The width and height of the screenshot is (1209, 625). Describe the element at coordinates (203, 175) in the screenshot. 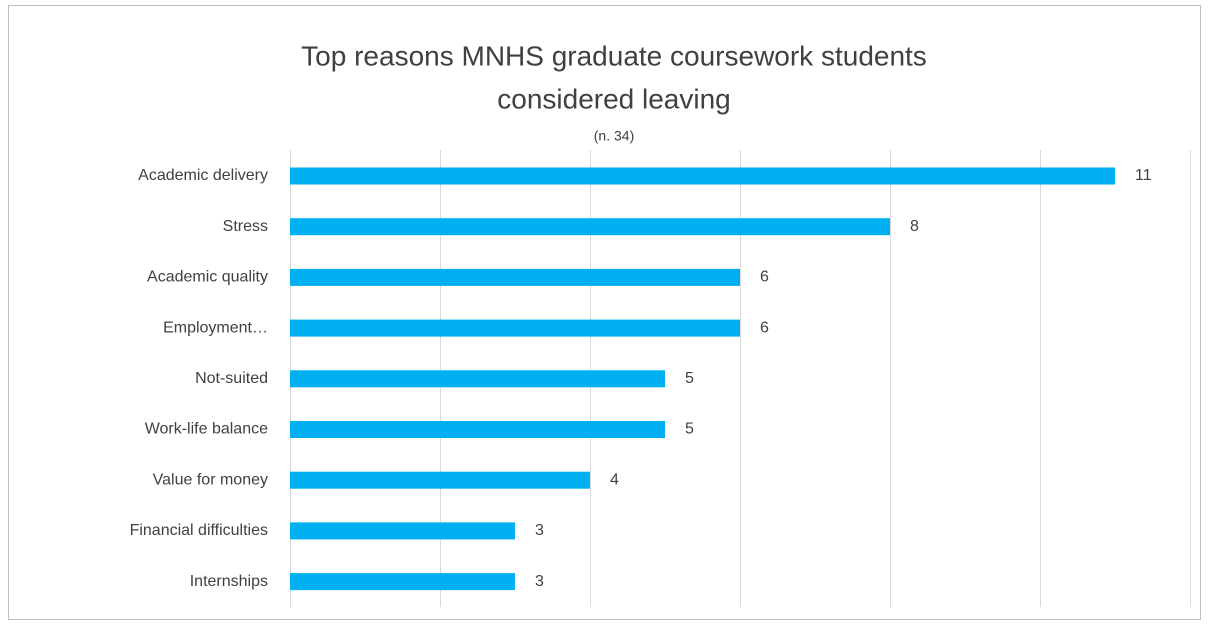

I see `y-tick-label: Academic delivery` at that location.